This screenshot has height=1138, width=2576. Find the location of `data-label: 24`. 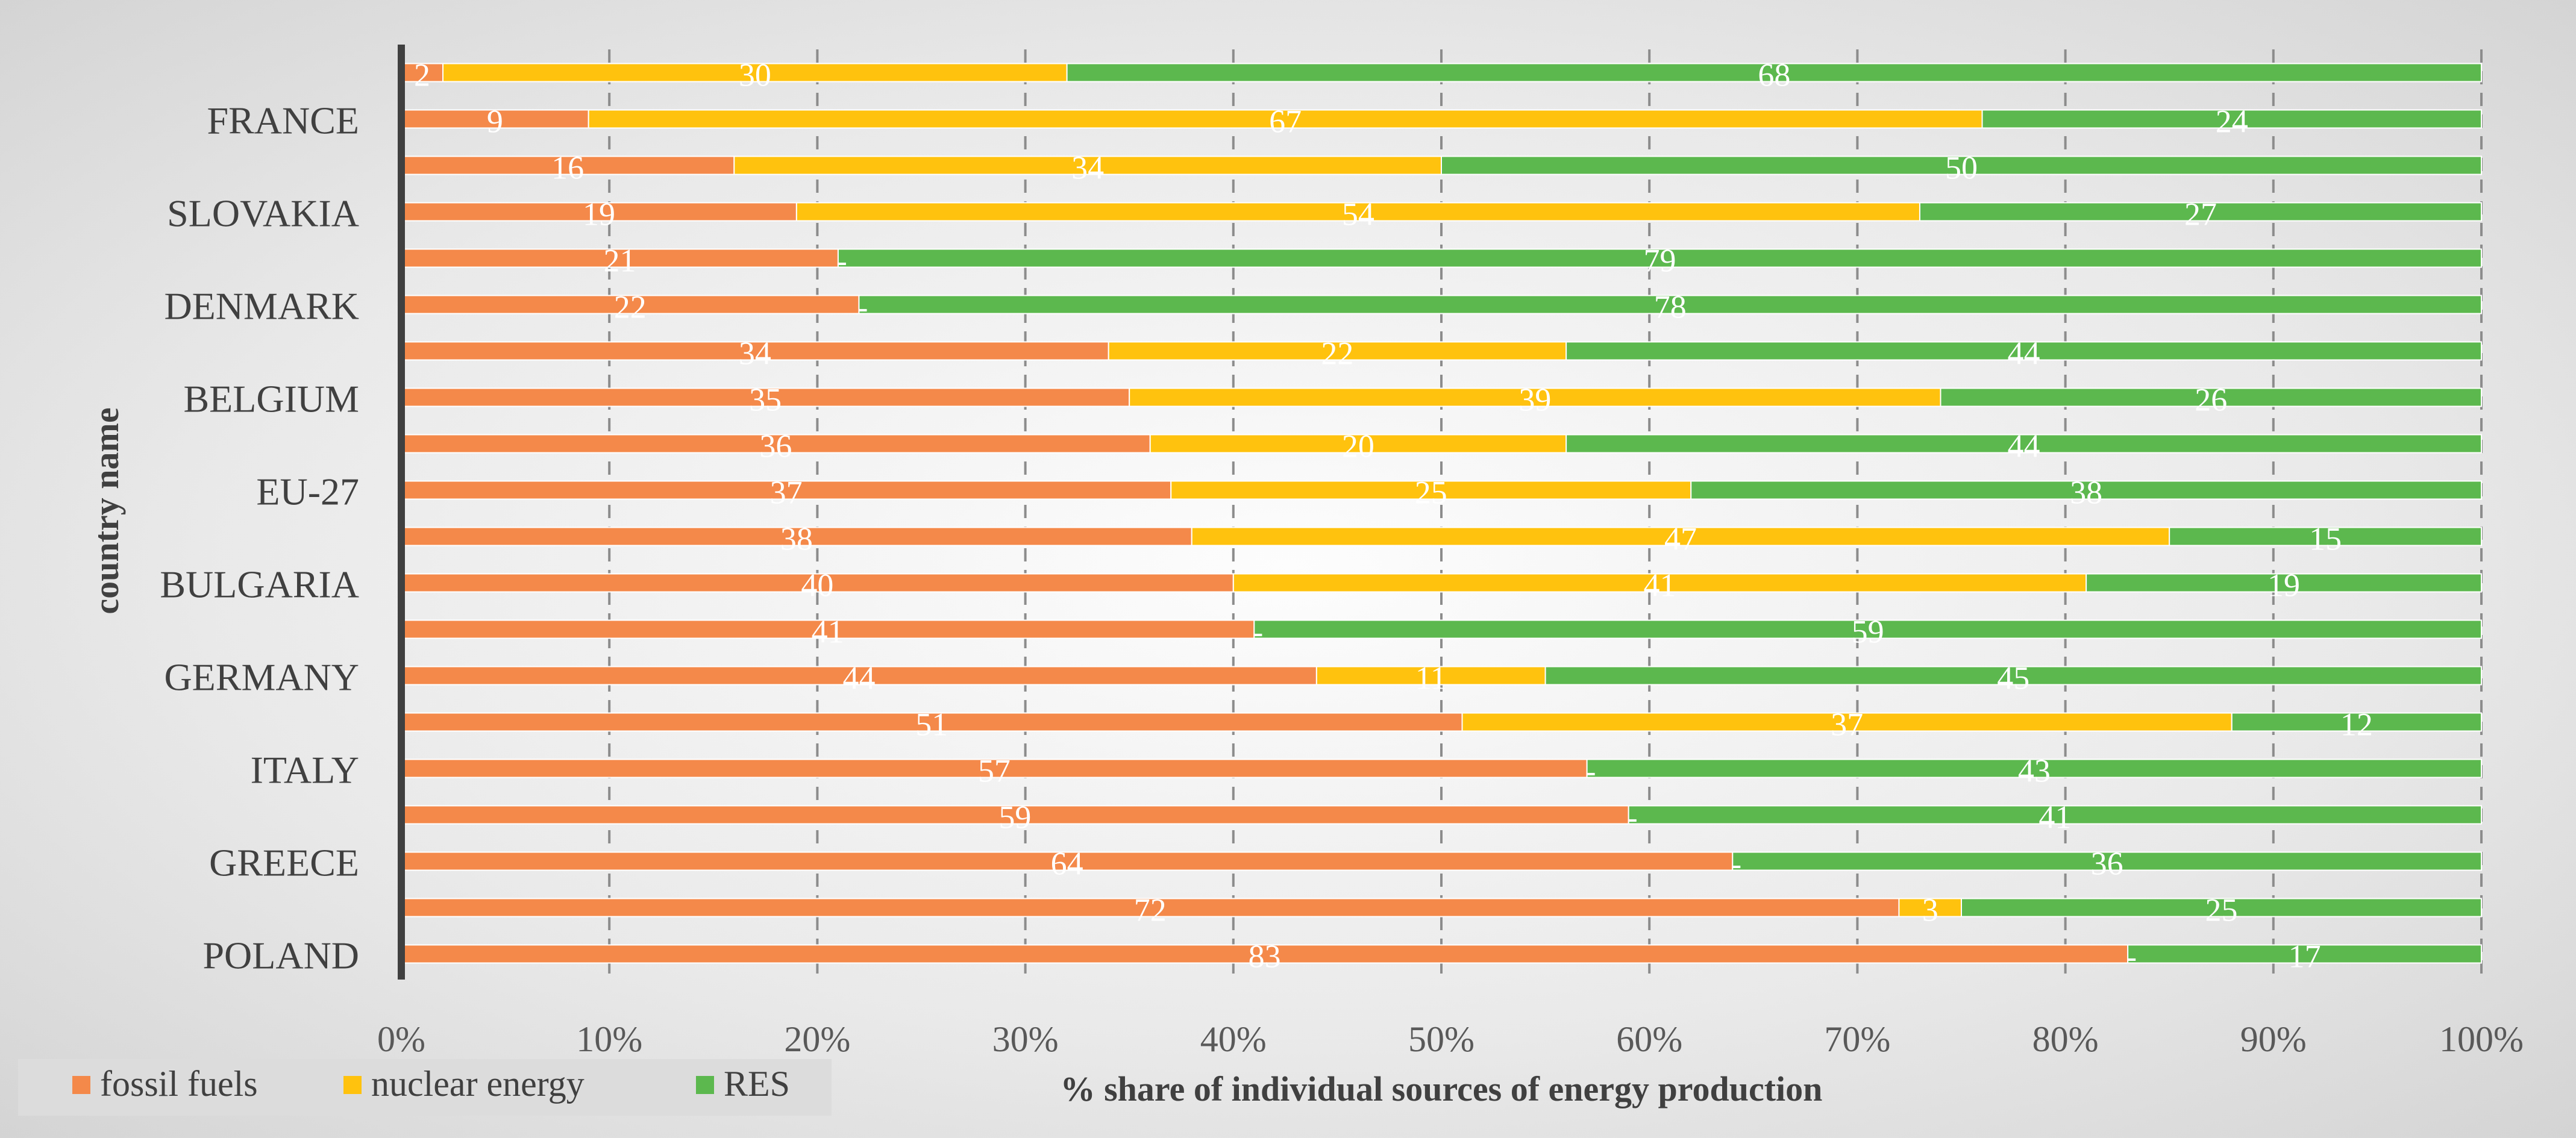

data-label: 24 is located at coordinates (2232, 122).